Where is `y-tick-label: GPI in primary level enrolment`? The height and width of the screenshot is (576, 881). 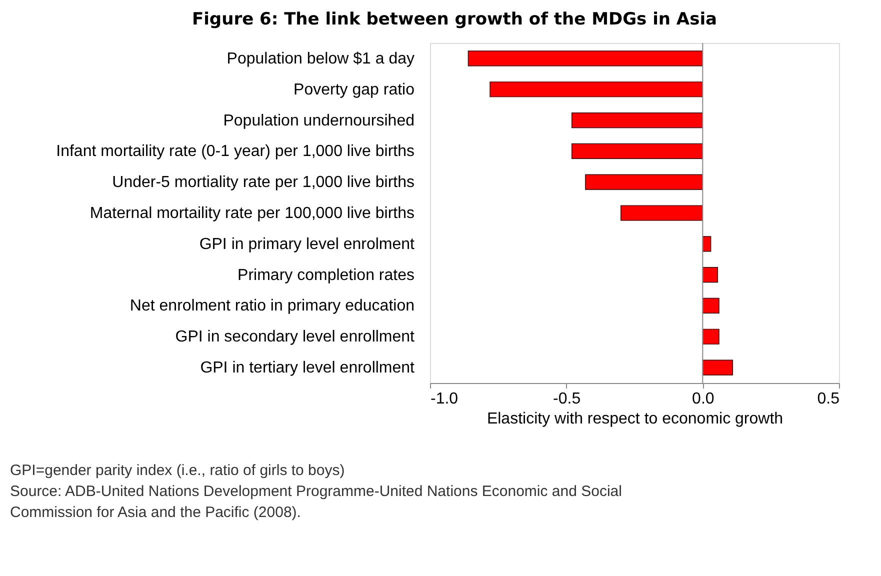
y-tick-label: GPI in primary level enrolment is located at coordinates (307, 244).